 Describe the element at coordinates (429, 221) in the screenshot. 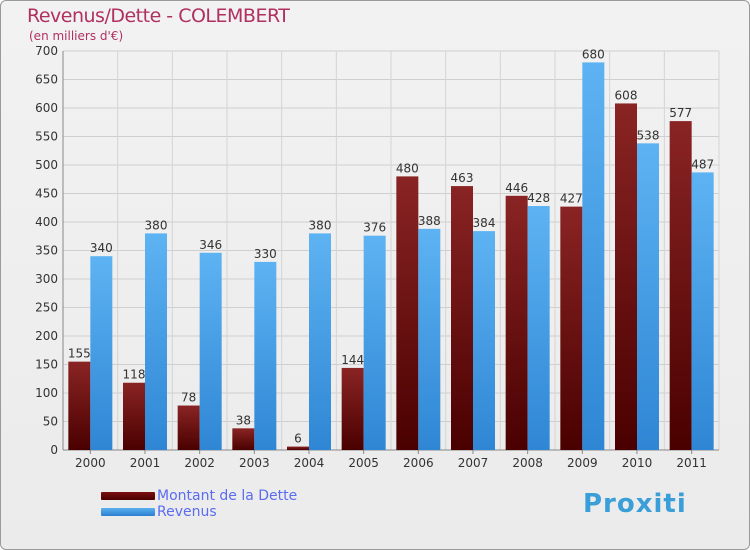

I see `data-label-revenue: 388` at that location.